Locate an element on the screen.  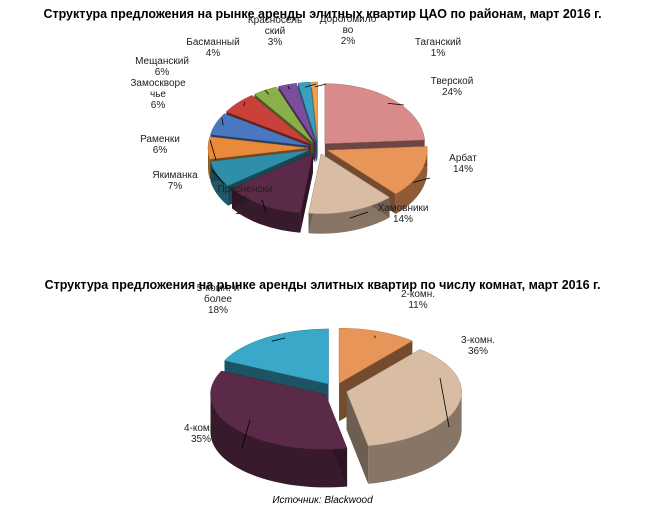
slice-value-label: 11% is located at coordinates (417, 305).